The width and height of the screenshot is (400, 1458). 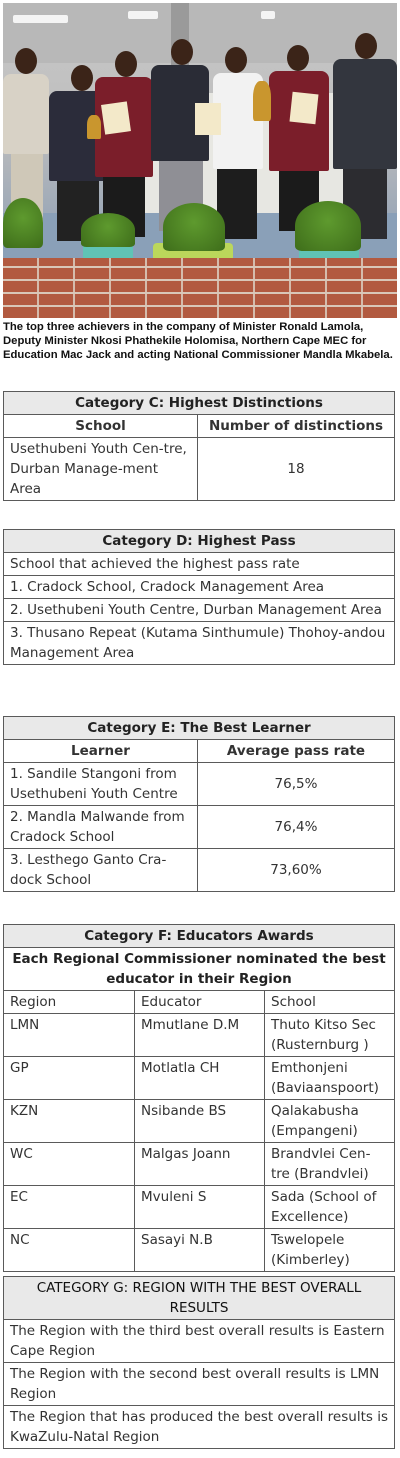 I want to click on school-cell: Tswelopele (Kimberley), so click(x=329, y=1250).